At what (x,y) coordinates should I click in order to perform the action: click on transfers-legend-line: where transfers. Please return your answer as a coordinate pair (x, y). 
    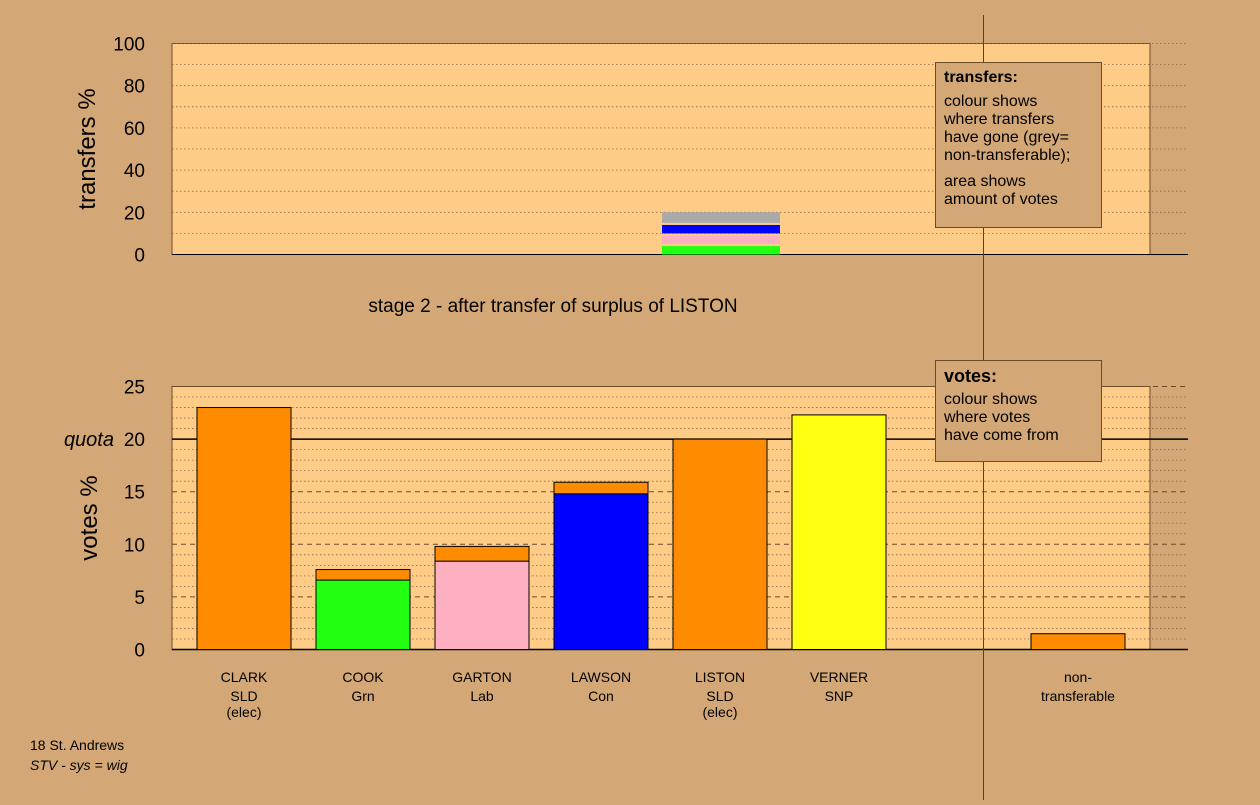
    Looking at the image, I should click on (999, 119).